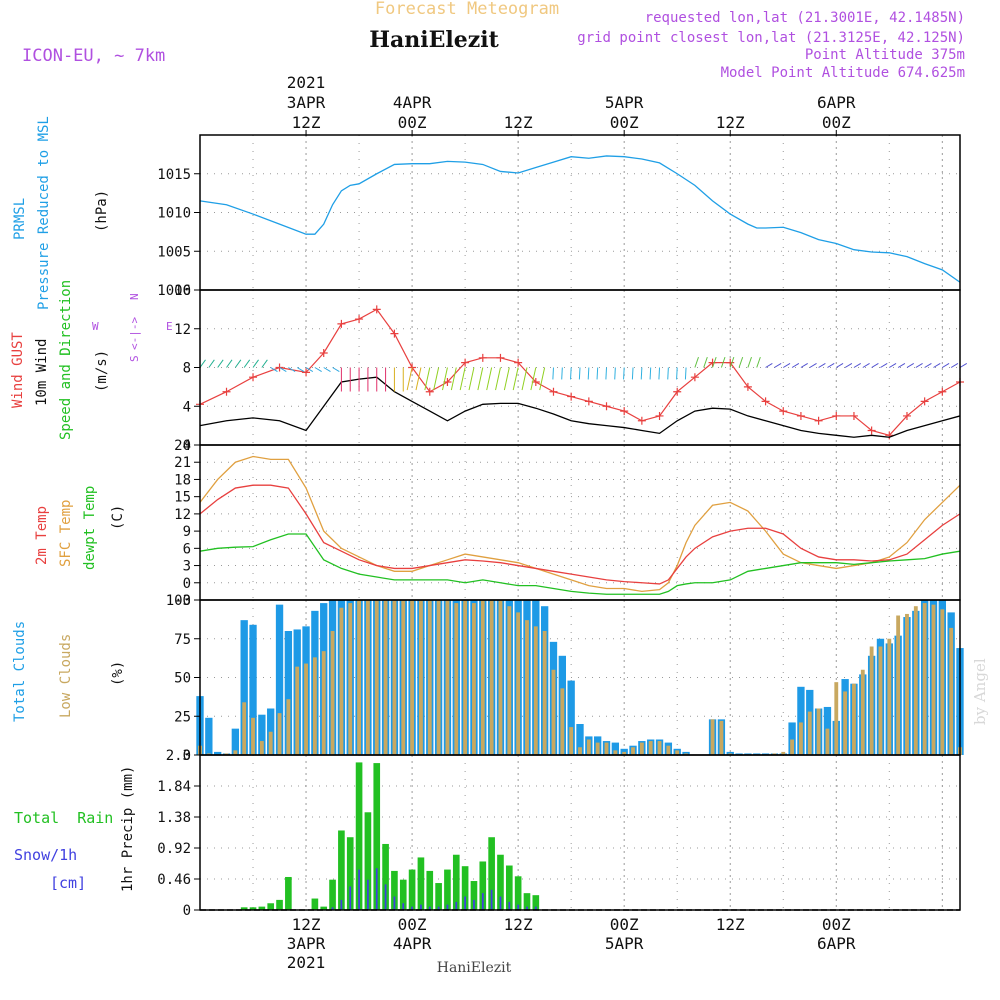 The height and width of the screenshot is (1000, 1000). Describe the element at coordinates (580, 832) in the screenshot. I see `panel-frame` at that location.